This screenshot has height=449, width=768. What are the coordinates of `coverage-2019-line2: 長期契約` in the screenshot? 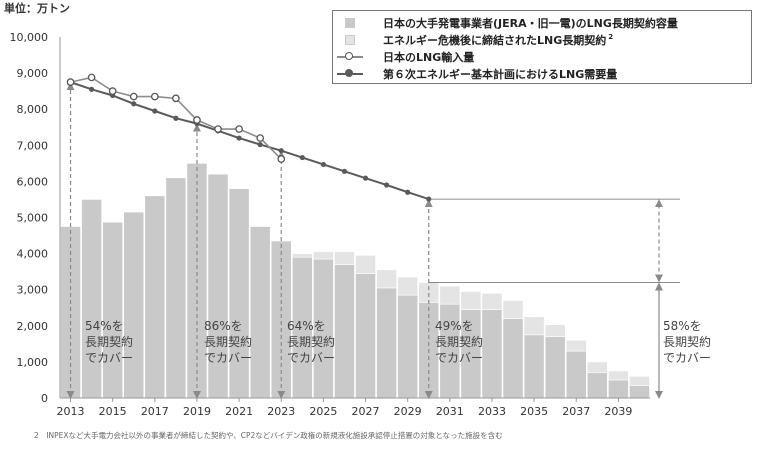 It's located at (228, 342).